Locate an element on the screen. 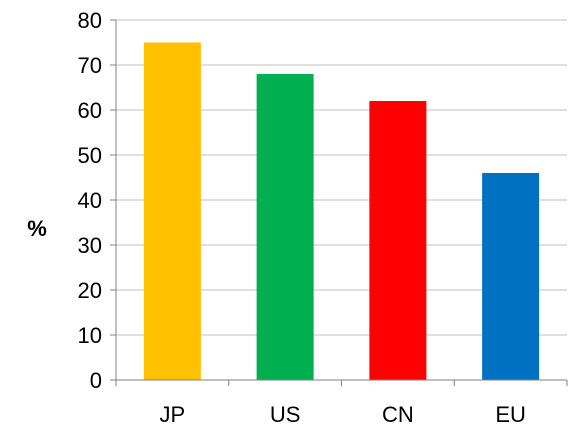 This screenshot has width=570, height=430. x-tick-label: JP is located at coordinates (173, 414).